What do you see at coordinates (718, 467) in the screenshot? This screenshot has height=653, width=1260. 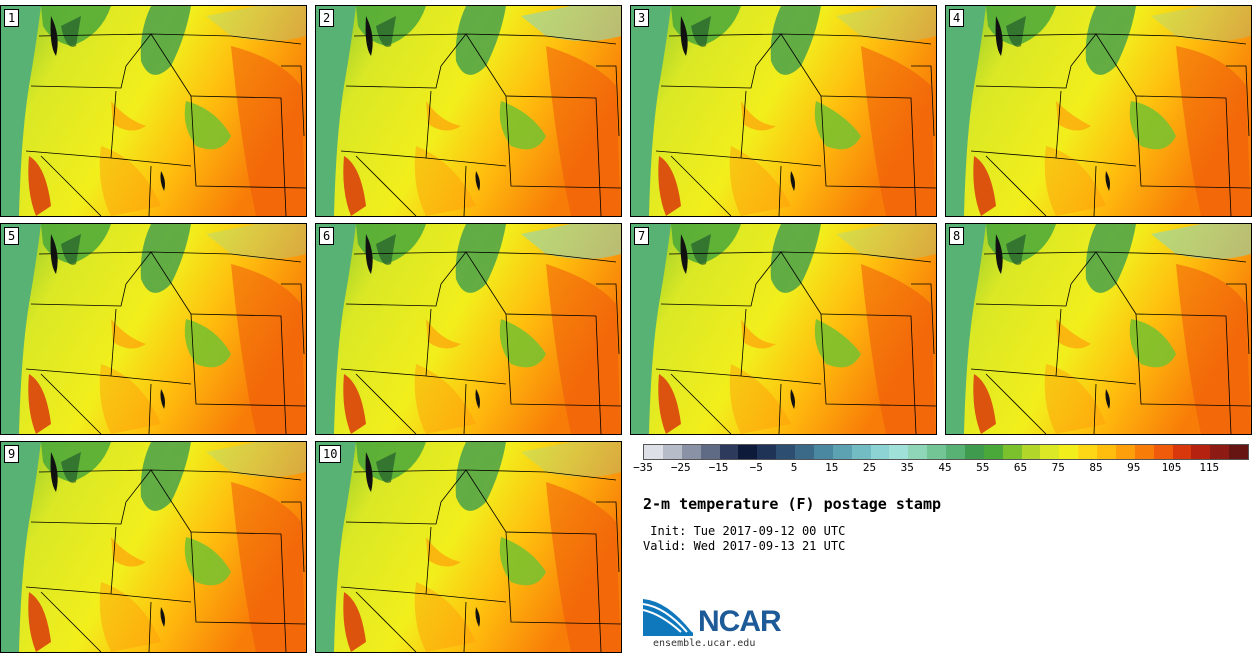 I see `colorbar-tick-label: −15` at bounding box center [718, 467].